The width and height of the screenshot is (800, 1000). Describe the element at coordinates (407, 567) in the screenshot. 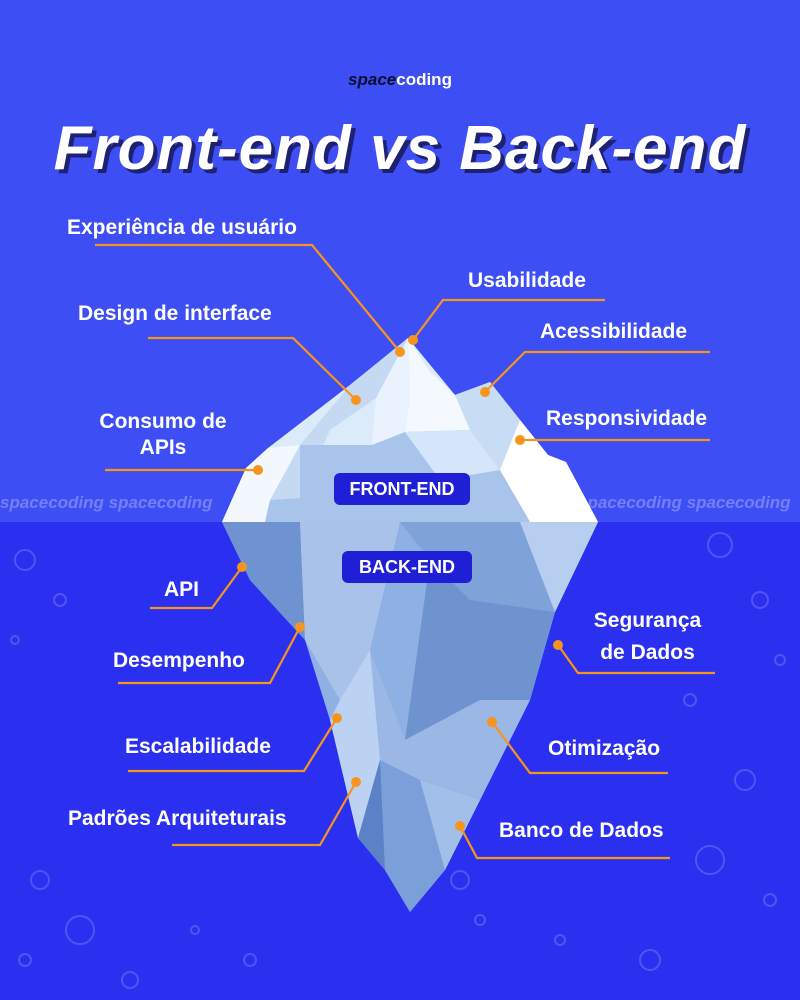

I see `back-end-badge: BACK-END` at that location.